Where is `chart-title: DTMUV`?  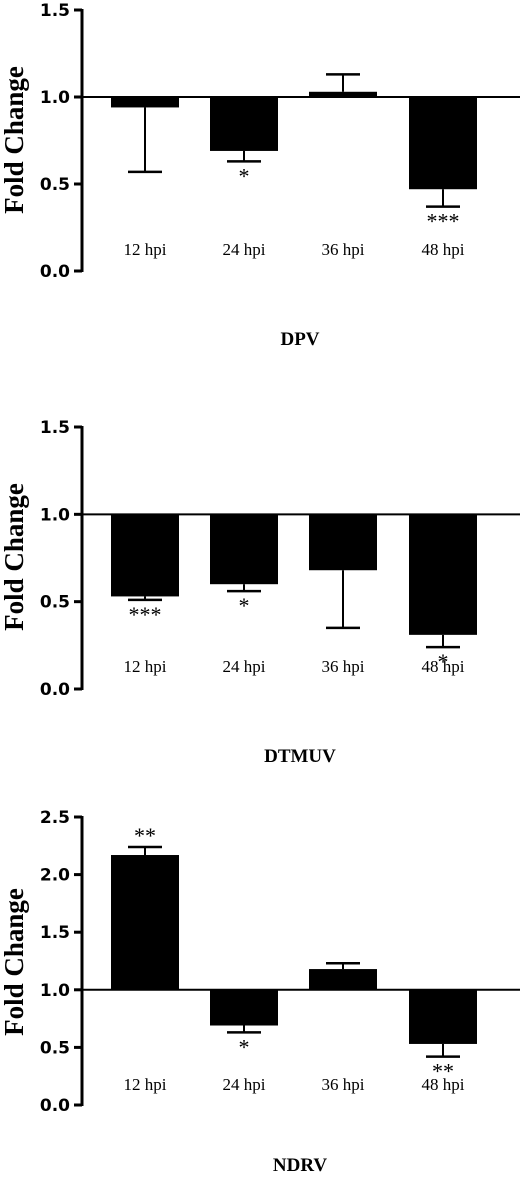
chart-title: DTMUV is located at coordinates (300, 756).